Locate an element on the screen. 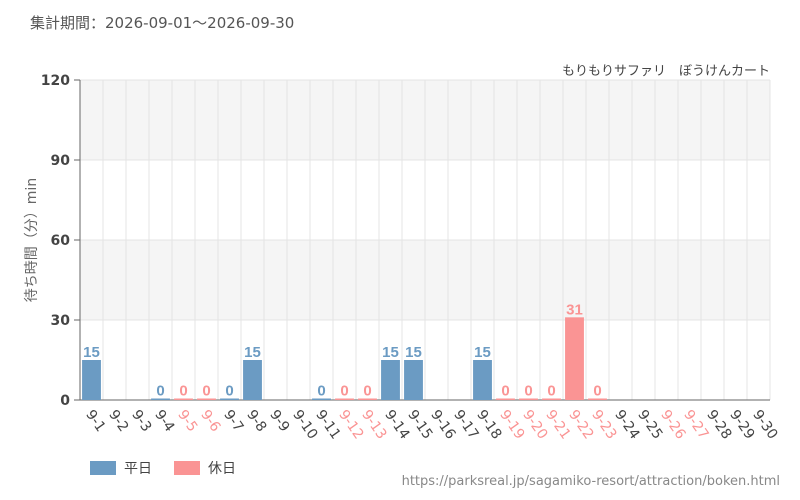 This screenshot has height=500, width=800. x-tick-label: 9-4 is located at coordinates (164, 421).